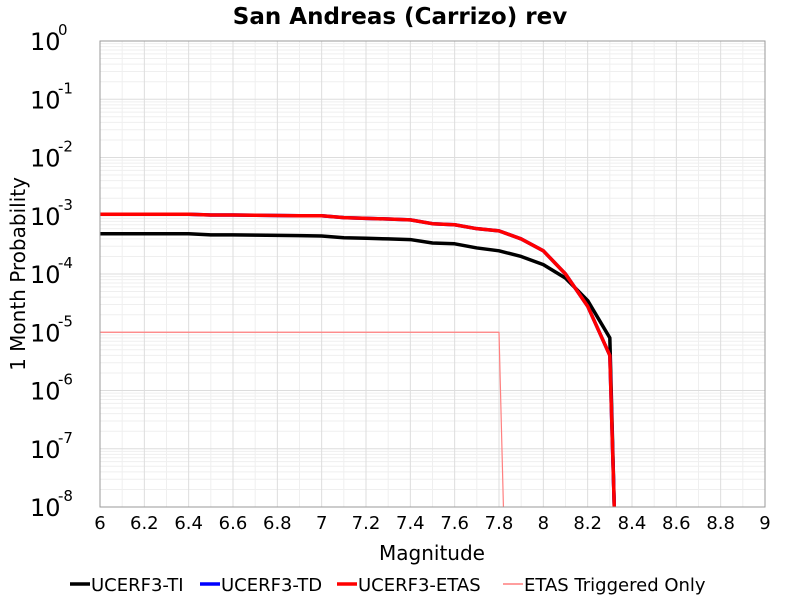 Image resolution: width=800 pixels, height=600 pixels. Describe the element at coordinates (454, 523) in the screenshot. I see `x-tick-label: 7.6` at that location.